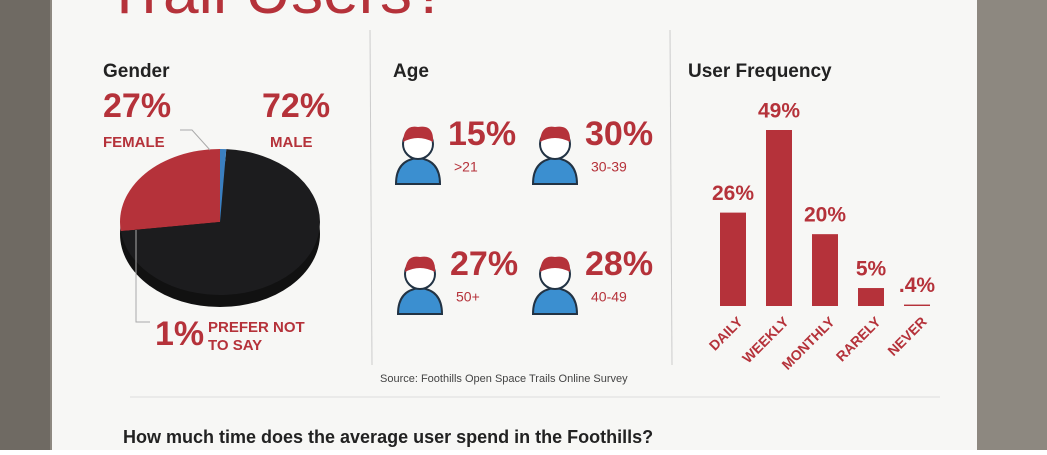 The width and height of the screenshot is (1047, 455). I want to click on value-label: 49%, so click(779, 111).